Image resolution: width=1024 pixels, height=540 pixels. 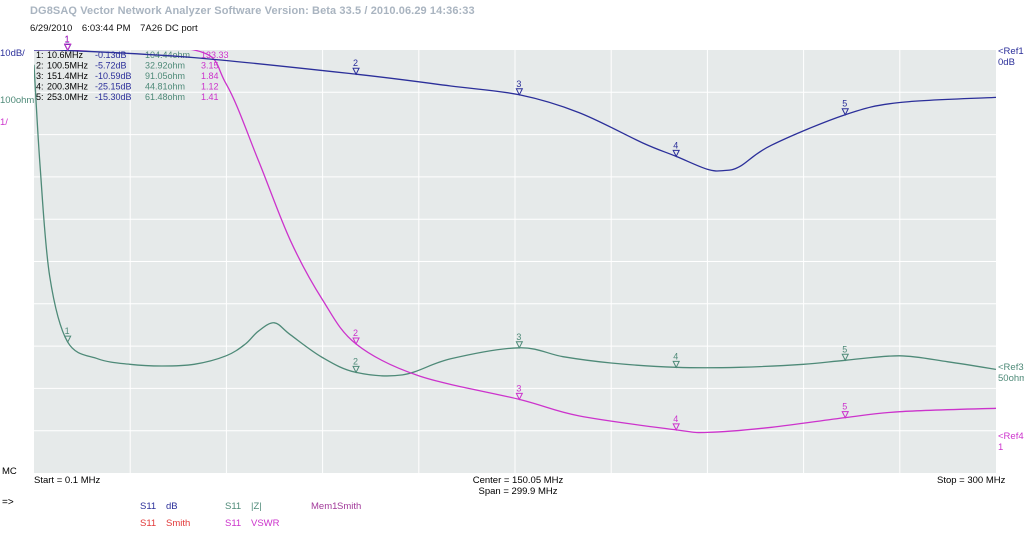 I want to click on marker-table-z: 32.92ohm, so click(x=165, y=66).